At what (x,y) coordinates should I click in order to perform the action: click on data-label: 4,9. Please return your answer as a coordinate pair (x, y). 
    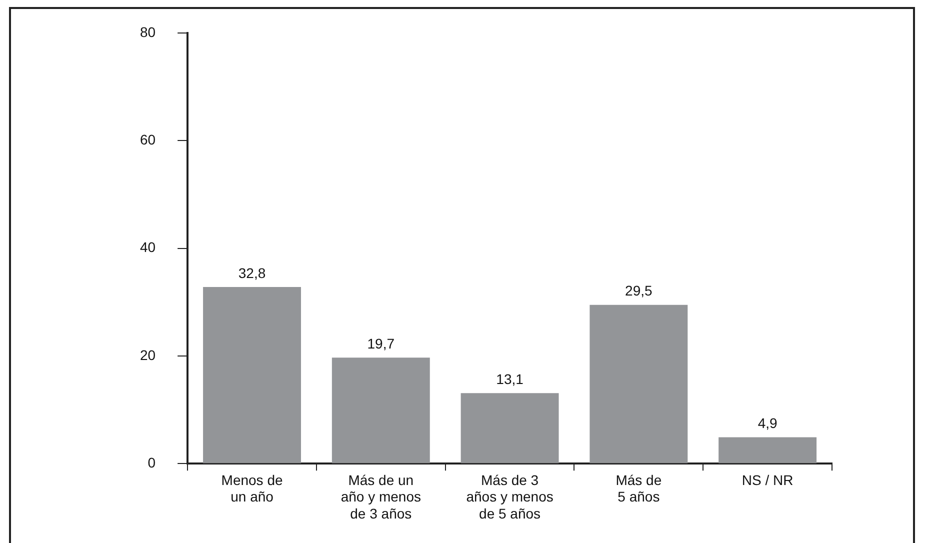
    Looking at the image, I should click on (768, 423).